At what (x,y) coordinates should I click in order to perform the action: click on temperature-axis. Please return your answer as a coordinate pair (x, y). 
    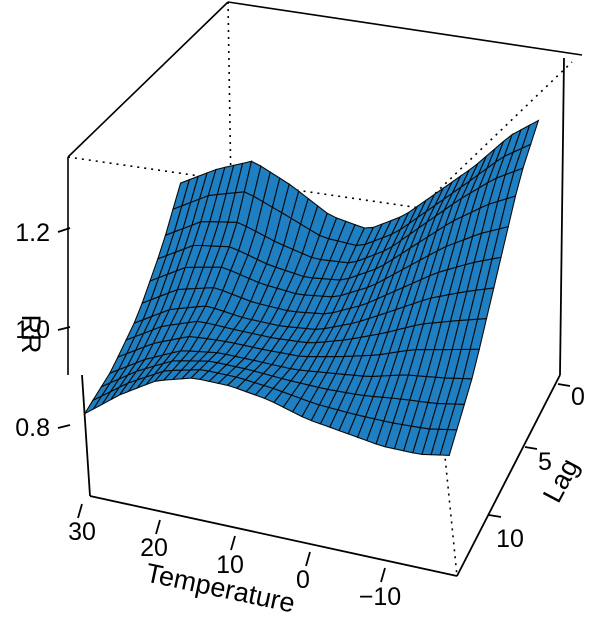
    Looking at the image, I should click on (231, 543).